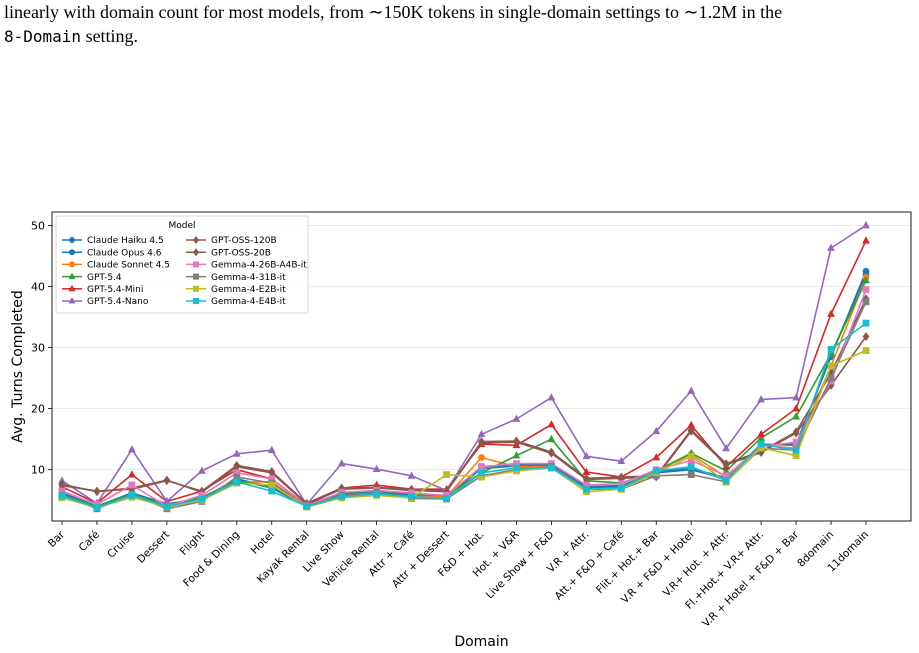 This screenshot has height=653, width=919. Describe the element at coordinates (115, 290) in the screenshot. I see `legend-label: GPT-5.4-Mini` at that location.